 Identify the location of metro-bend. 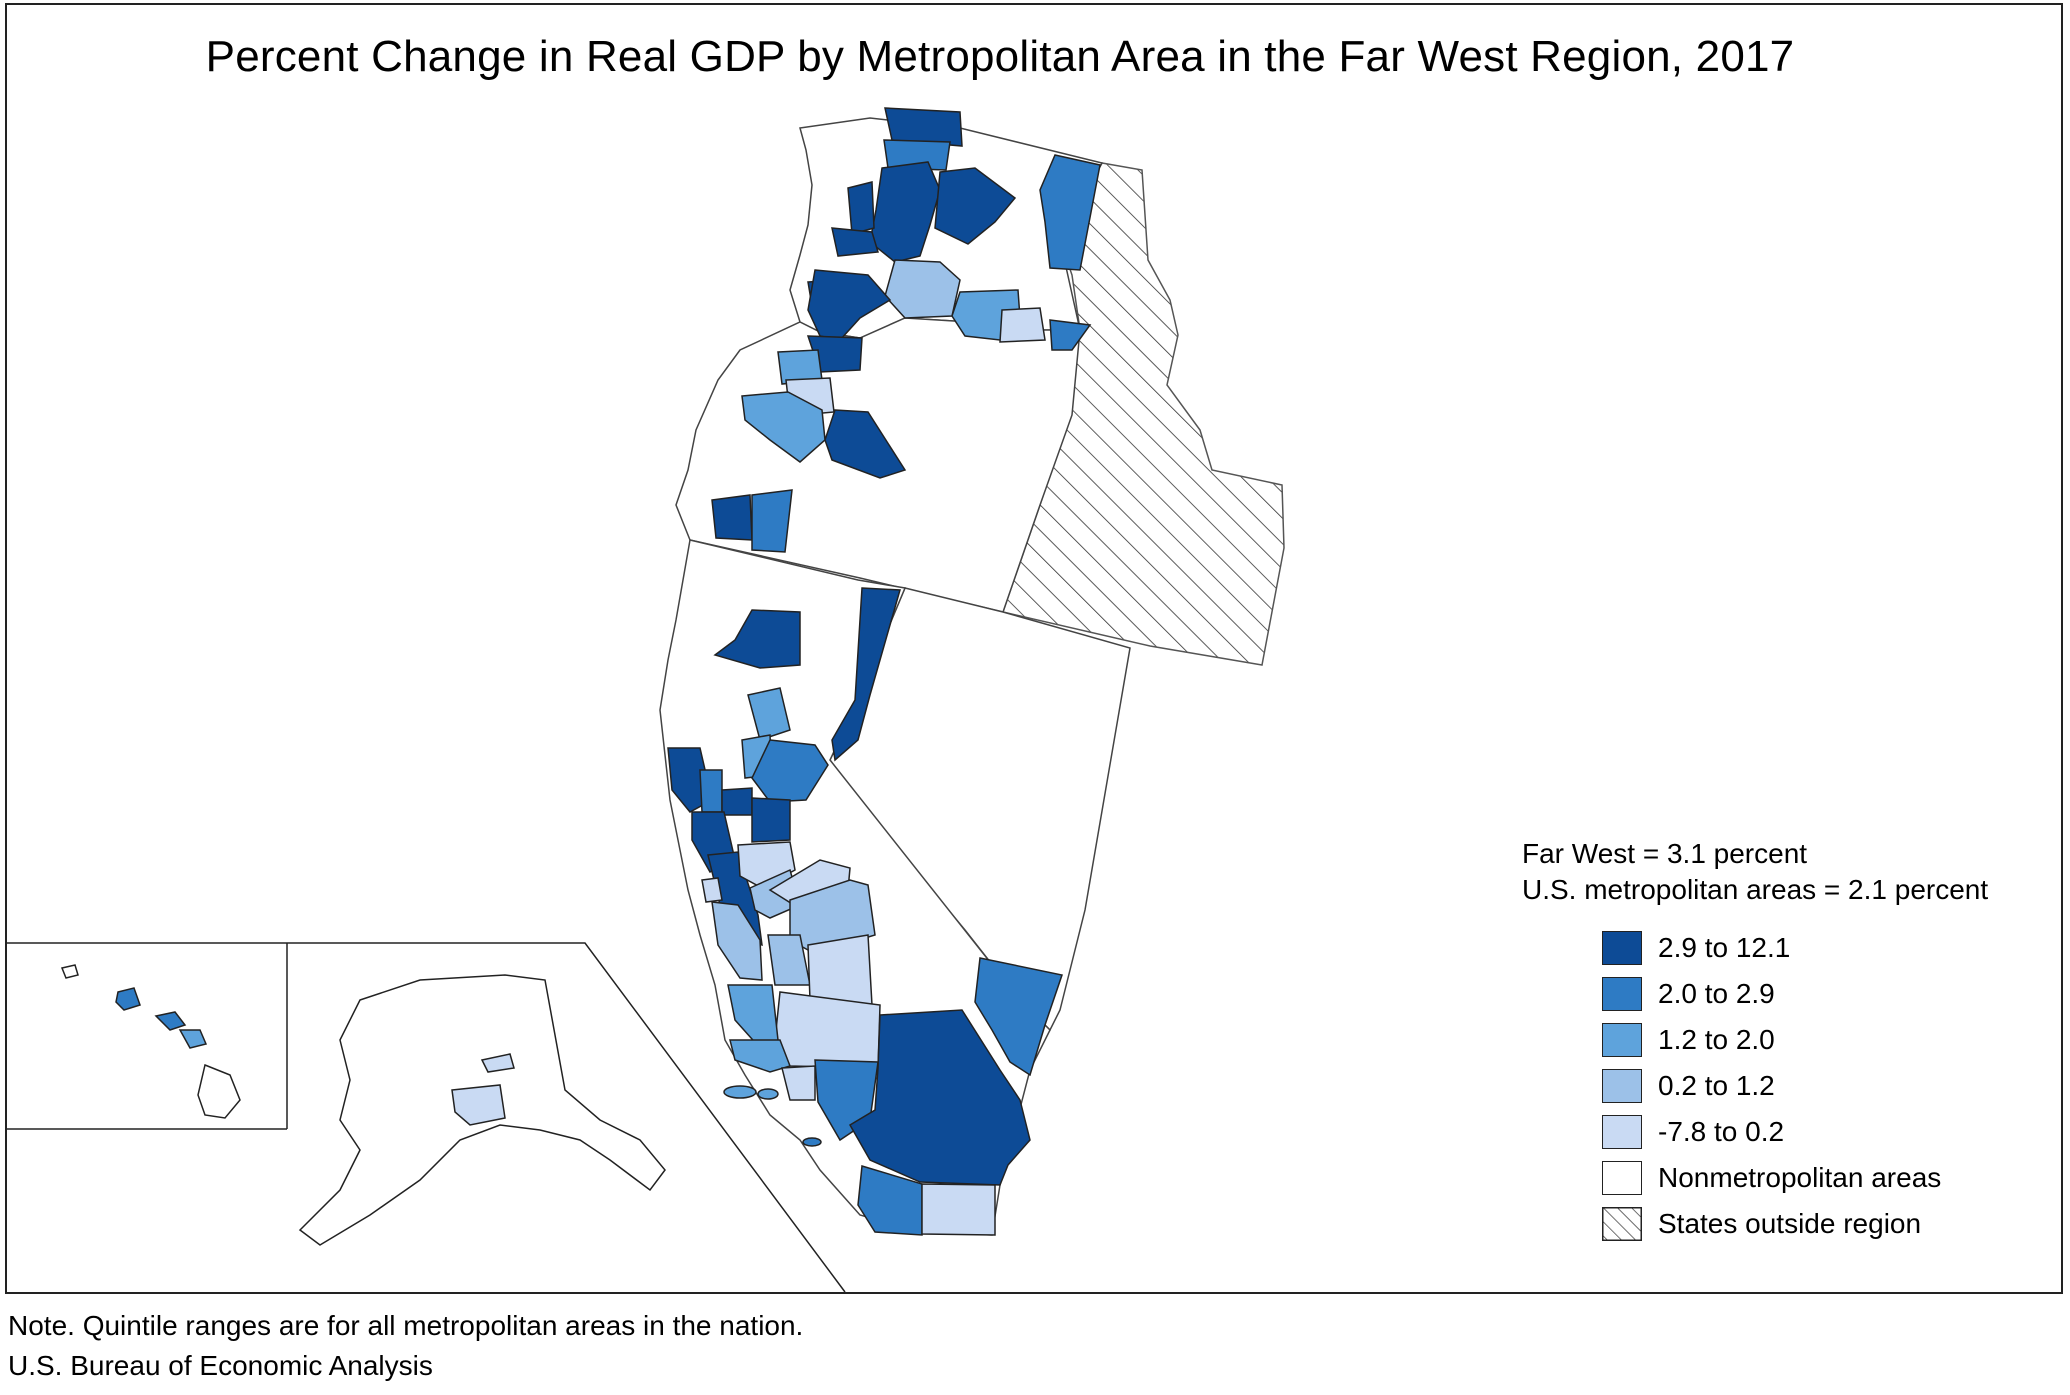
(865, 444).